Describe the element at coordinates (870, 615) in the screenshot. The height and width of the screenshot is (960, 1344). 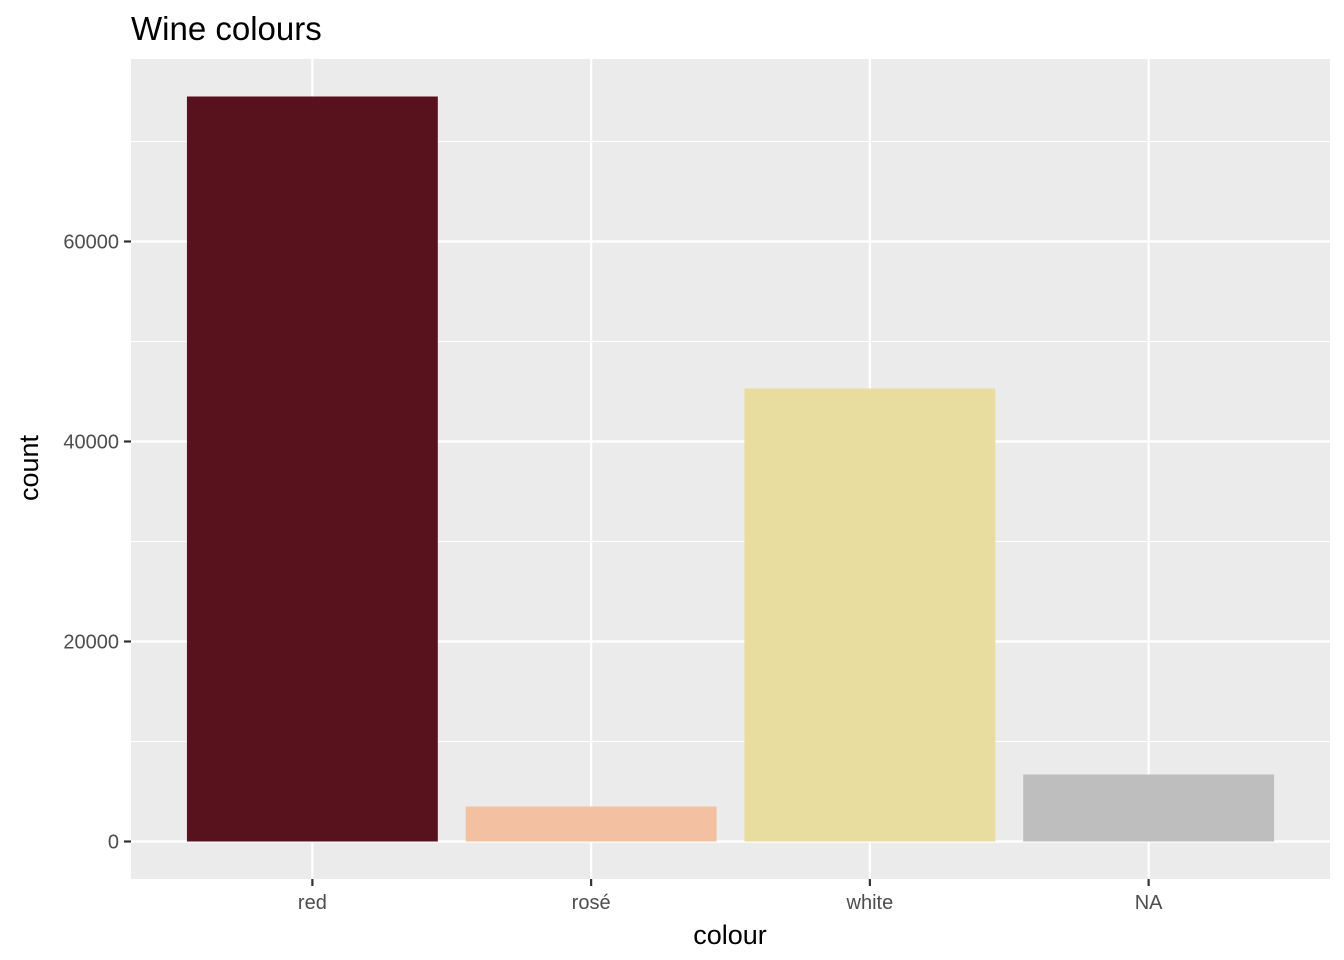
I see `bar-white` at that location.